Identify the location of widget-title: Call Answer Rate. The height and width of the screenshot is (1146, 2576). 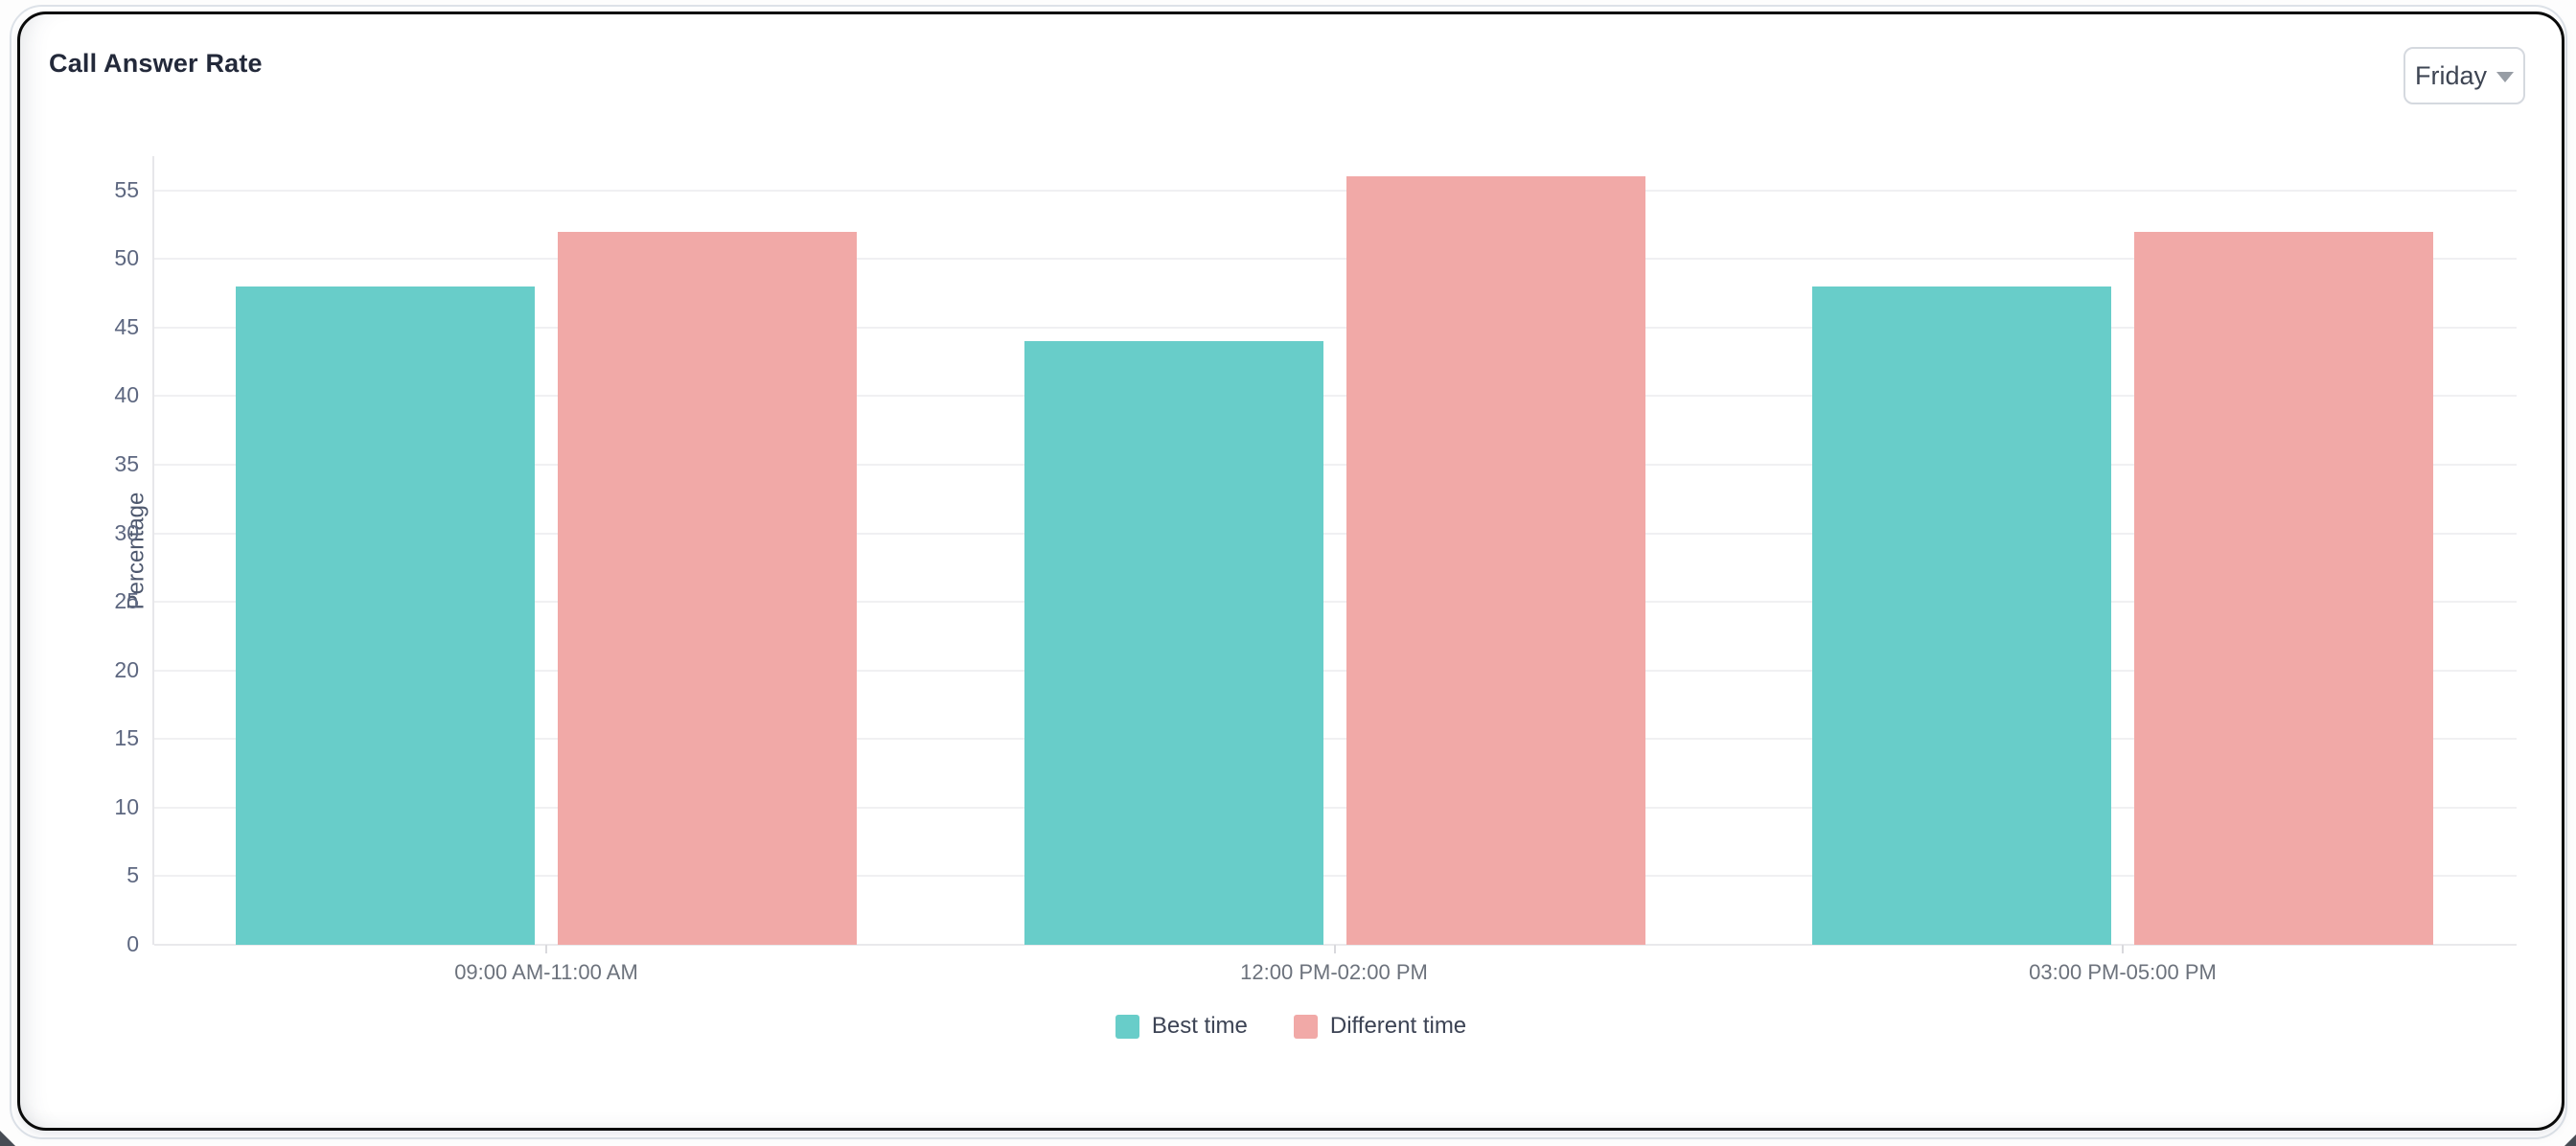
(156, 63).